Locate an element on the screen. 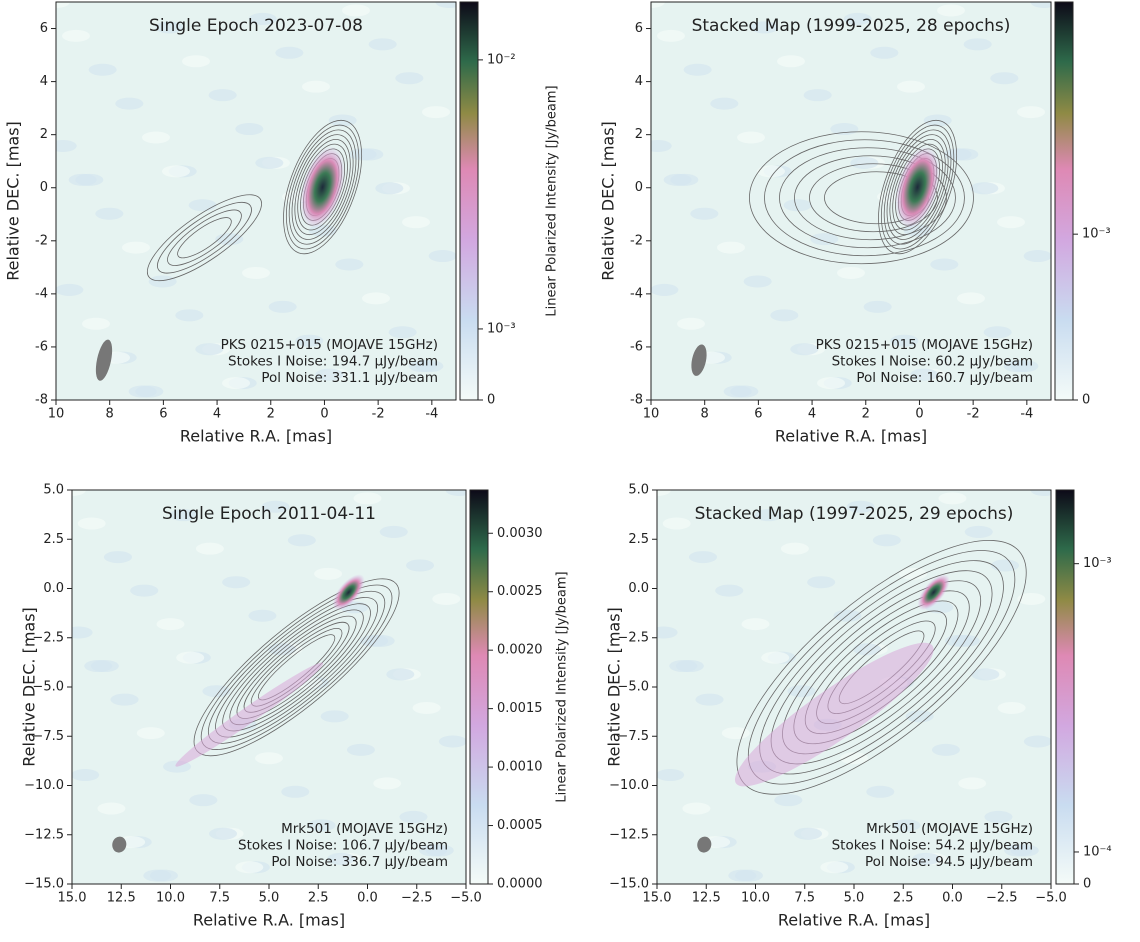 This screenshot has height=942, width=1140. colorbar-tick-label: 0 is located at coordinates (491, 400).